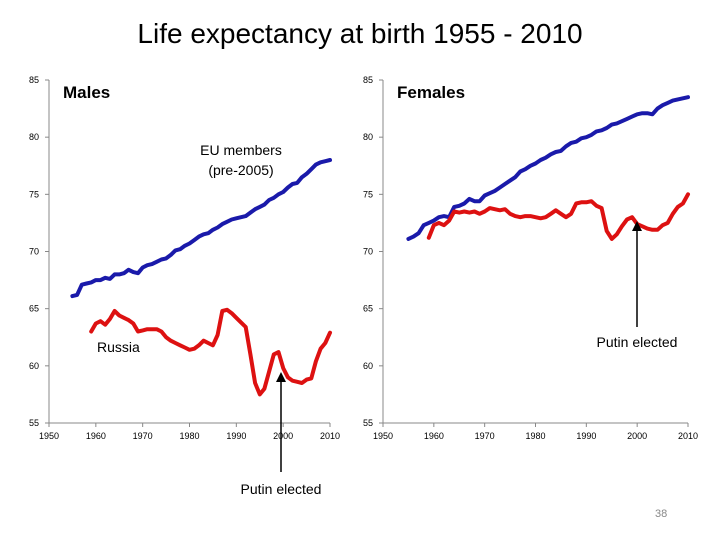  I want to click on putin-elected-label-females: Putin elected, so click(637, 342).